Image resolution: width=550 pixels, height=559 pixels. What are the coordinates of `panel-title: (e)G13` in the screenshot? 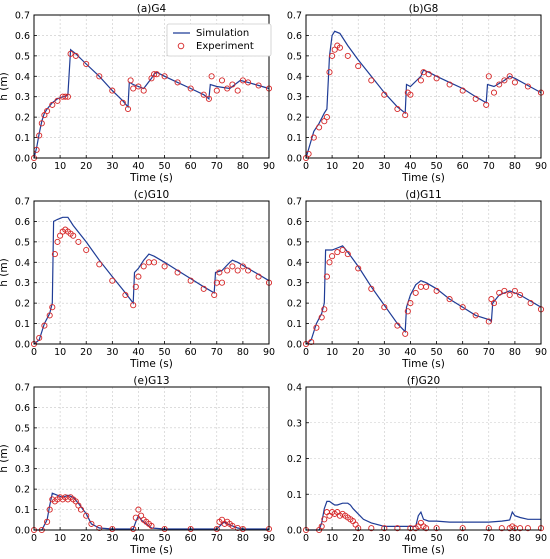 It's located at (151, 381).